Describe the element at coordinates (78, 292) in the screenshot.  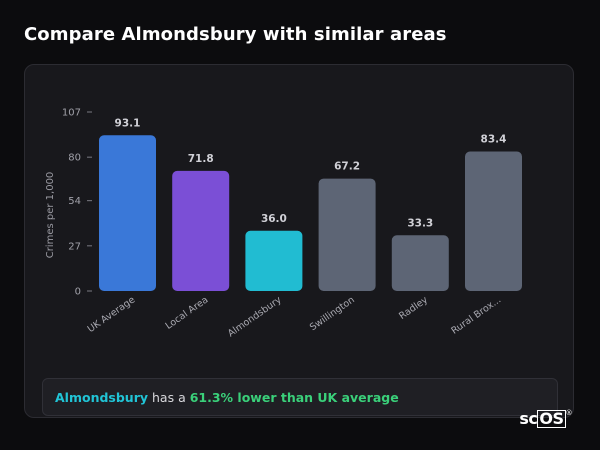
I see `y-tick-label: 0` at that location.